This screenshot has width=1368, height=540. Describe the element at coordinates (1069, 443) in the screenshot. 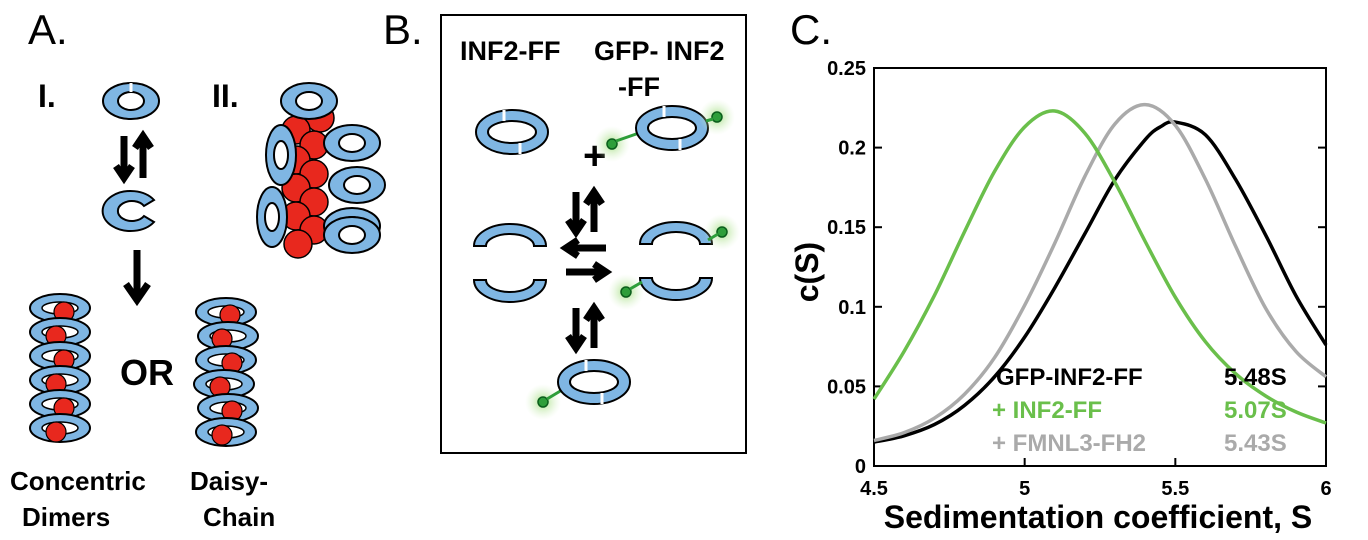

I see `legend-series-name: + FMNL3-FH2` at that location.